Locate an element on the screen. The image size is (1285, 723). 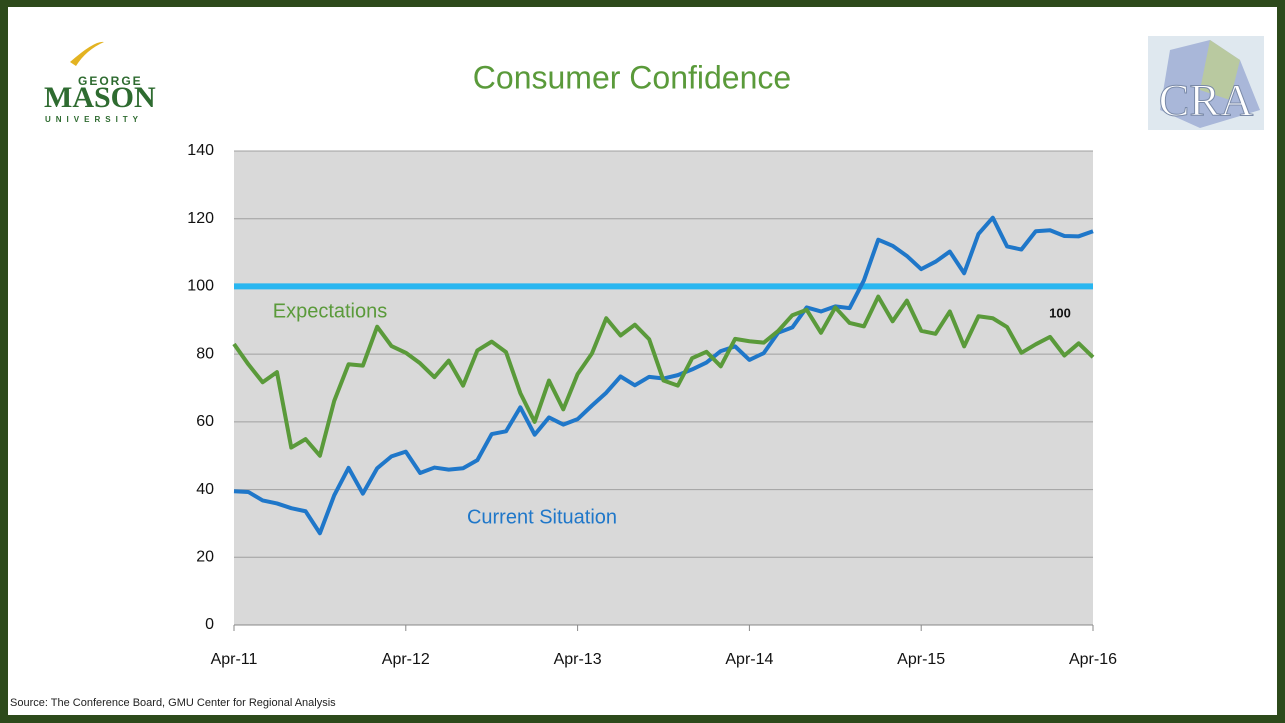
x-tick-label: Apr-13 is located at coordinates (578, 659).